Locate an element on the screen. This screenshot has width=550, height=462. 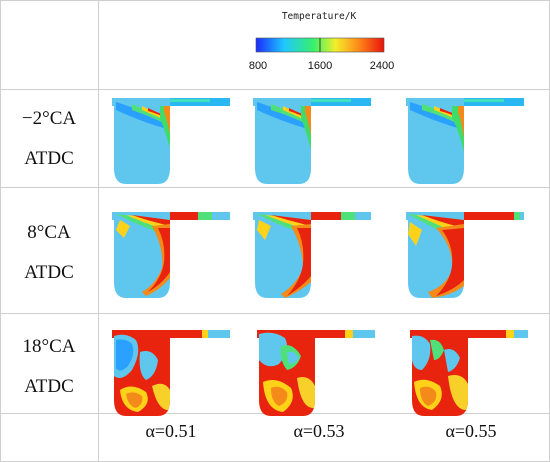
colorbar-tick-max: 2400 is located at coordinates (382, 66).